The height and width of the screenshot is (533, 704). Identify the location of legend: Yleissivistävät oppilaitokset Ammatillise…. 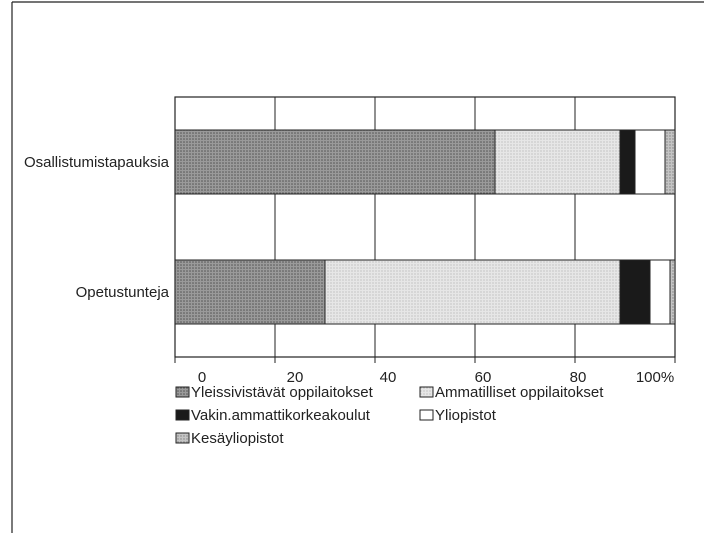
(389, 415).